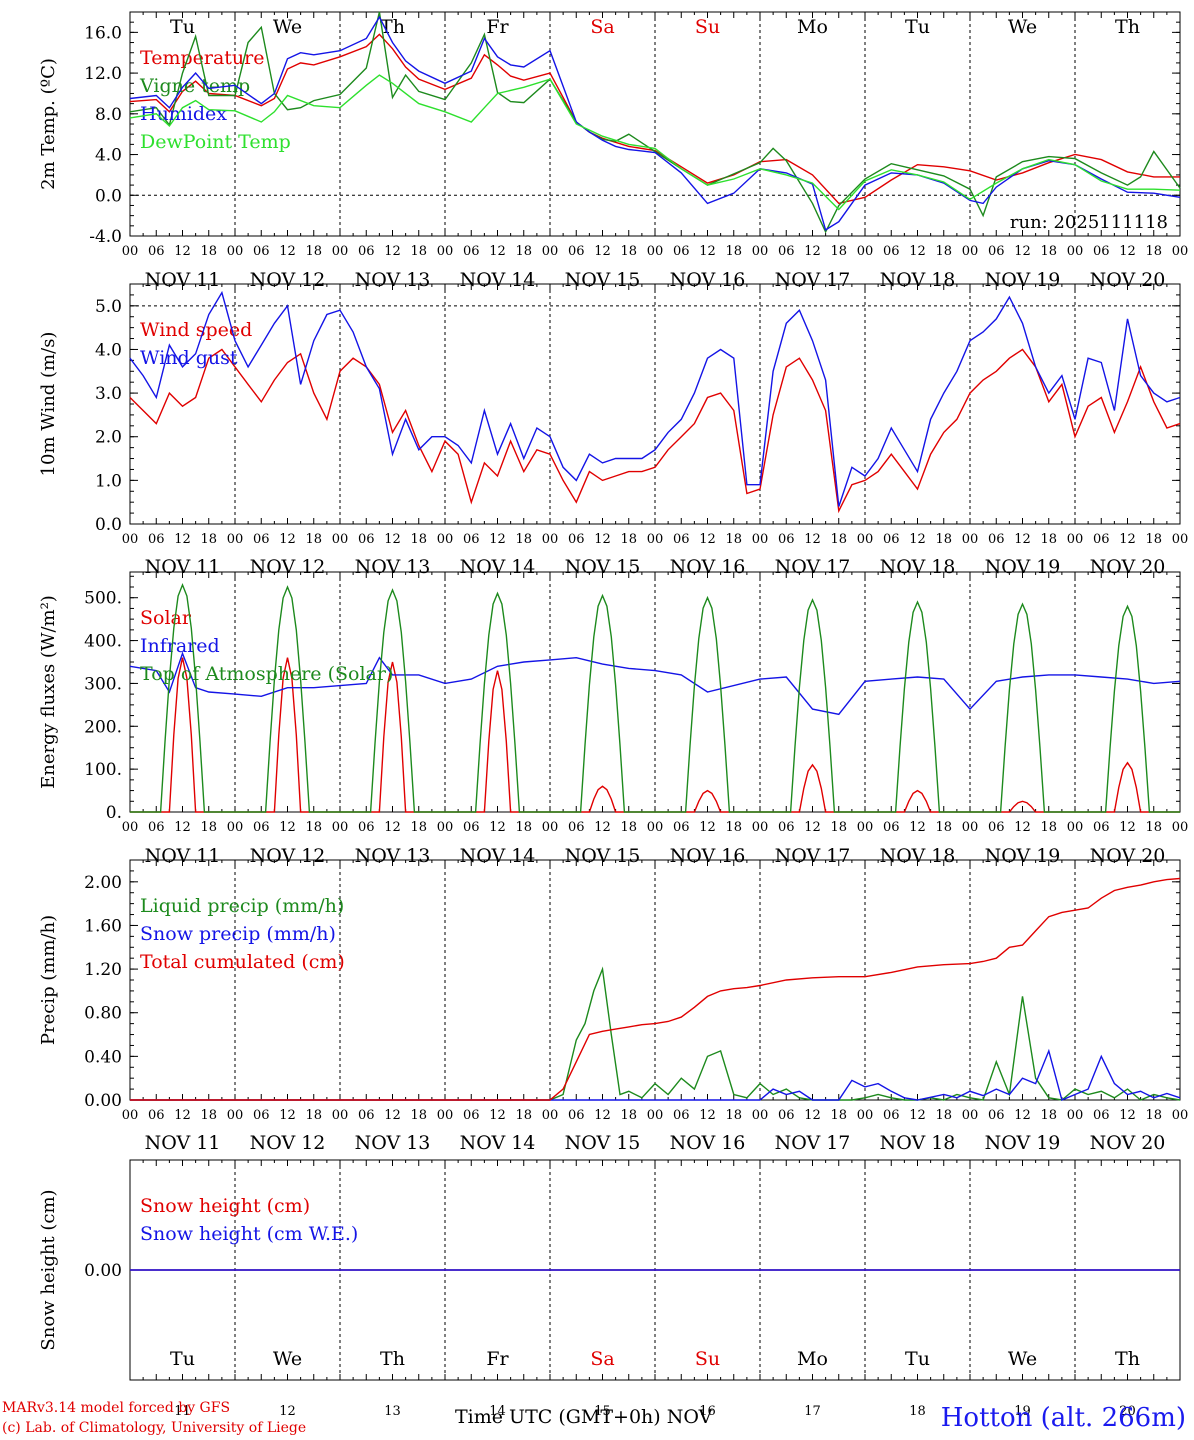 This screenshot has width=1194, height=1440. What do you see at coordinates (108, 481) in the screenshot?
I see `y-tick-label: 1.0` at bounding box center [108, 481].